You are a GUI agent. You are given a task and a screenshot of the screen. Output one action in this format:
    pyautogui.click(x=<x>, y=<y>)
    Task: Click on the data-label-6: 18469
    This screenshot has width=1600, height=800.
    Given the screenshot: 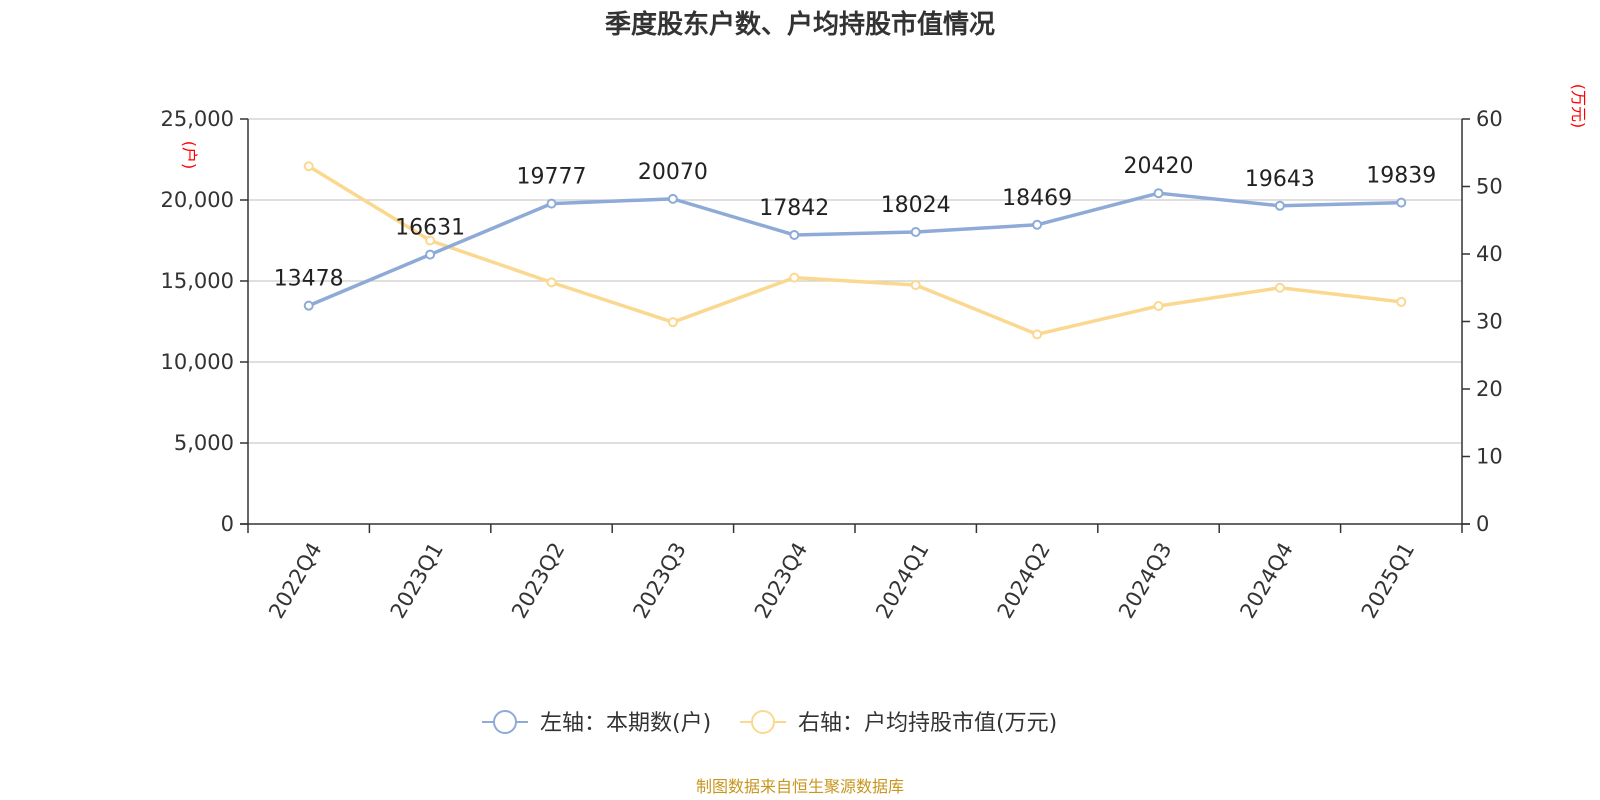 What is the action you would take?
    pyautogui.click(x=1037, y=198)
    